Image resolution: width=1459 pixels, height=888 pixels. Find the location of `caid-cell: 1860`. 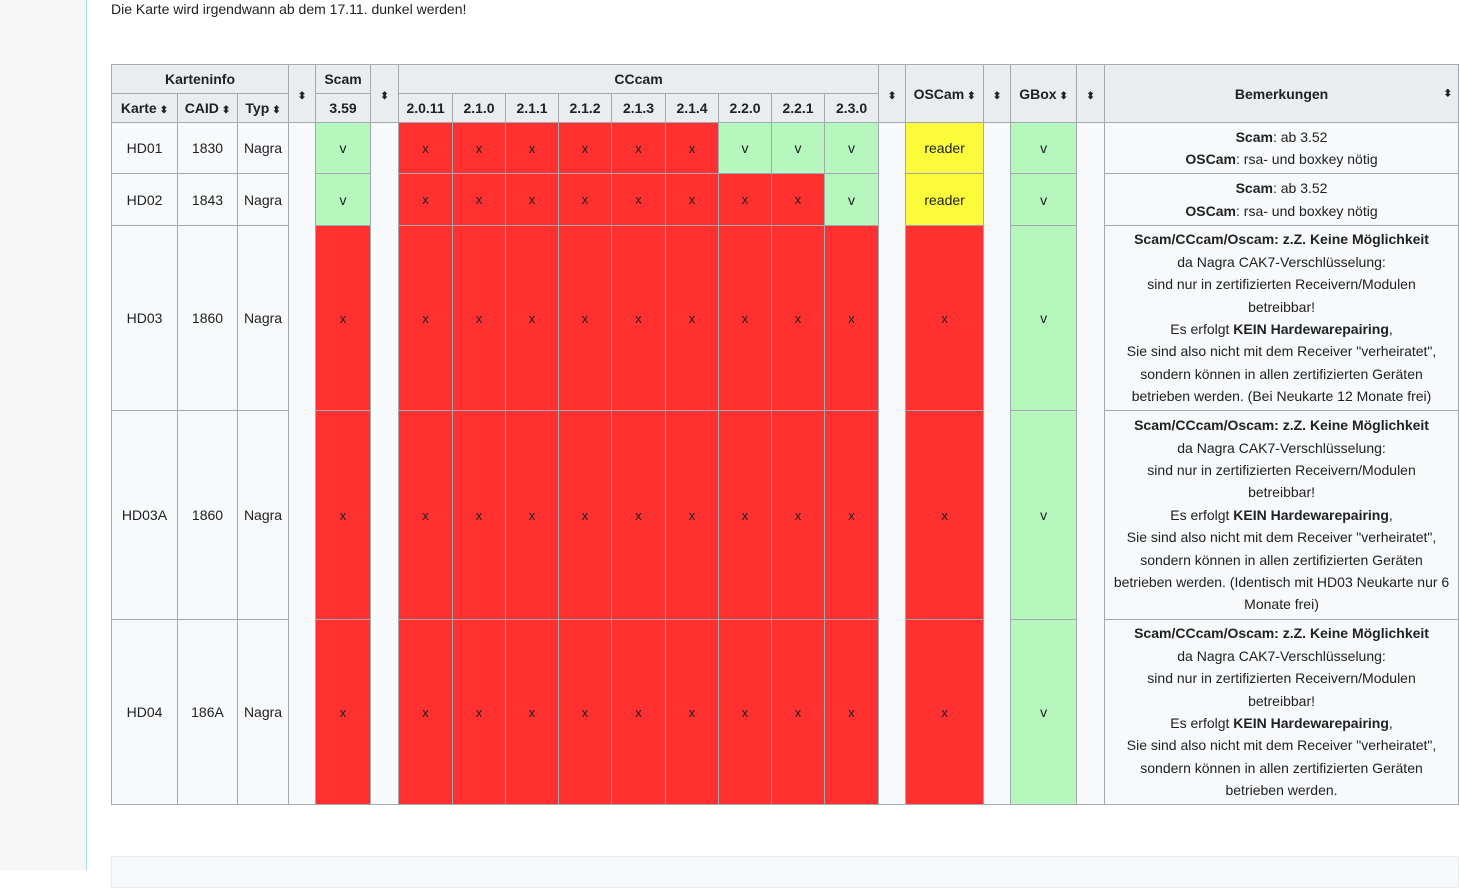

caid-cell: 1860 is located at coordinates (207, 515).